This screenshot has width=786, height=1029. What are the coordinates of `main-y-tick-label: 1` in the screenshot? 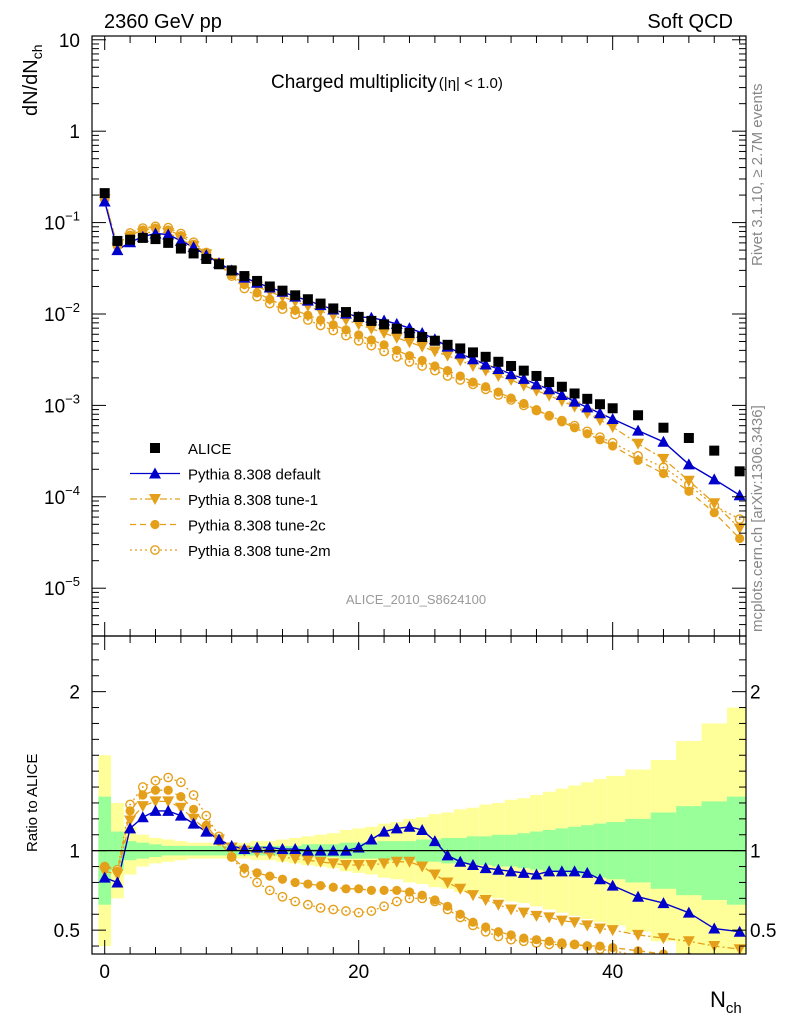 It's located at (74, 132).